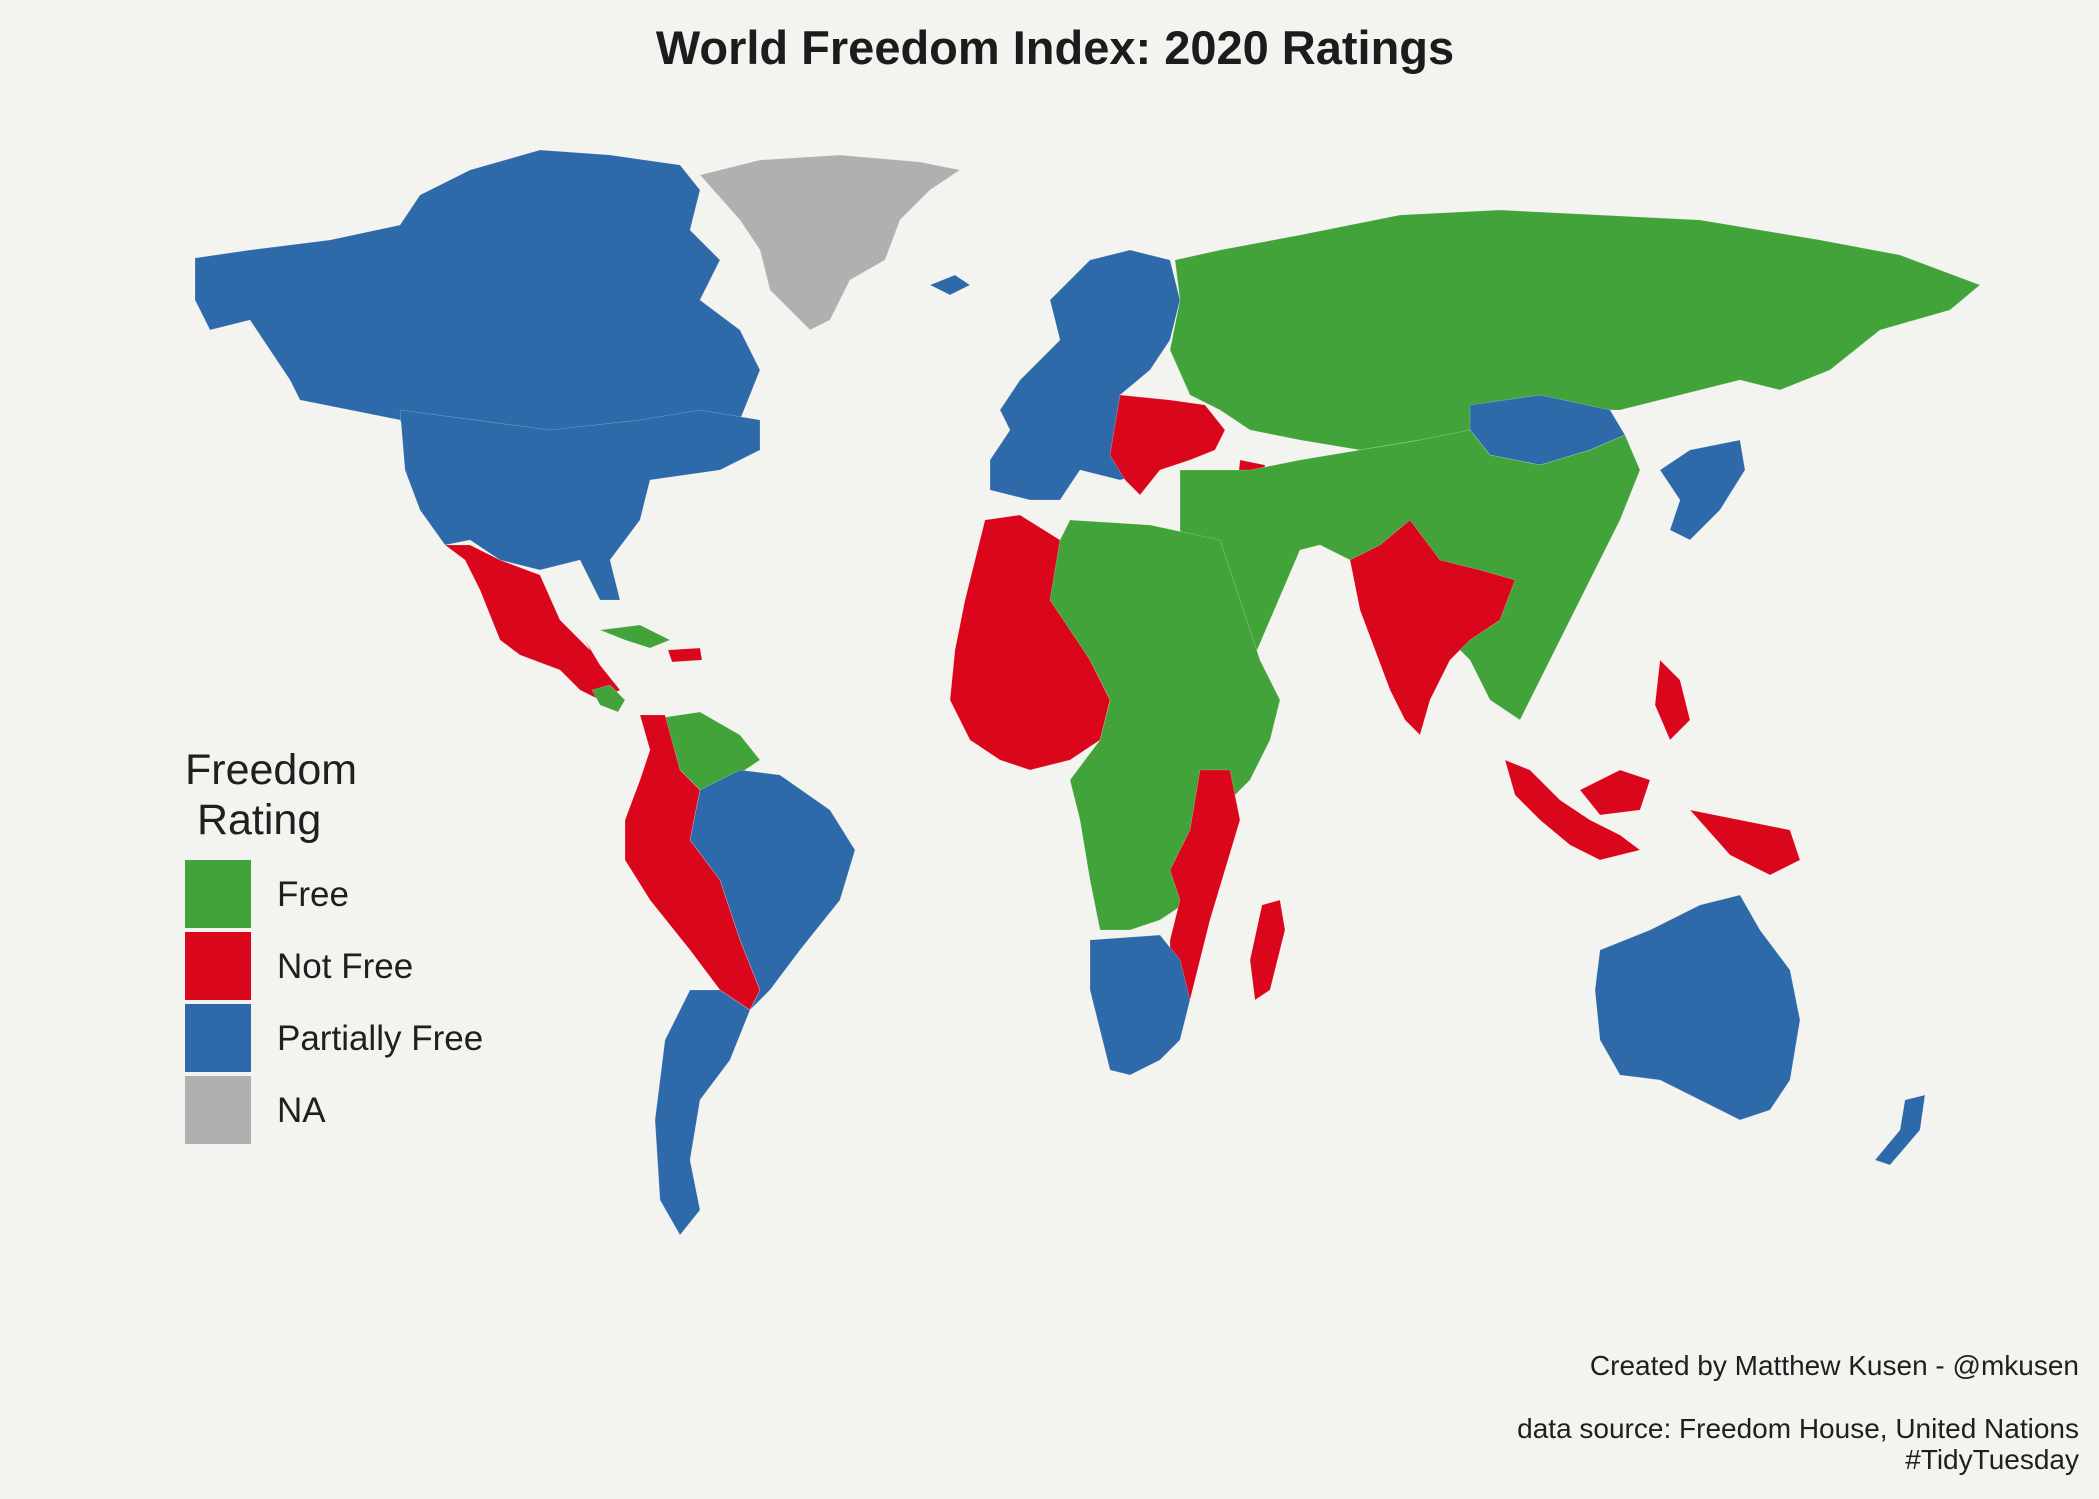 The height and width of the screenshot is (1499, 2099). Describe the element at coordinates (1760, 1030) in the screenshot. I see `australia-new-zealand` at that location.